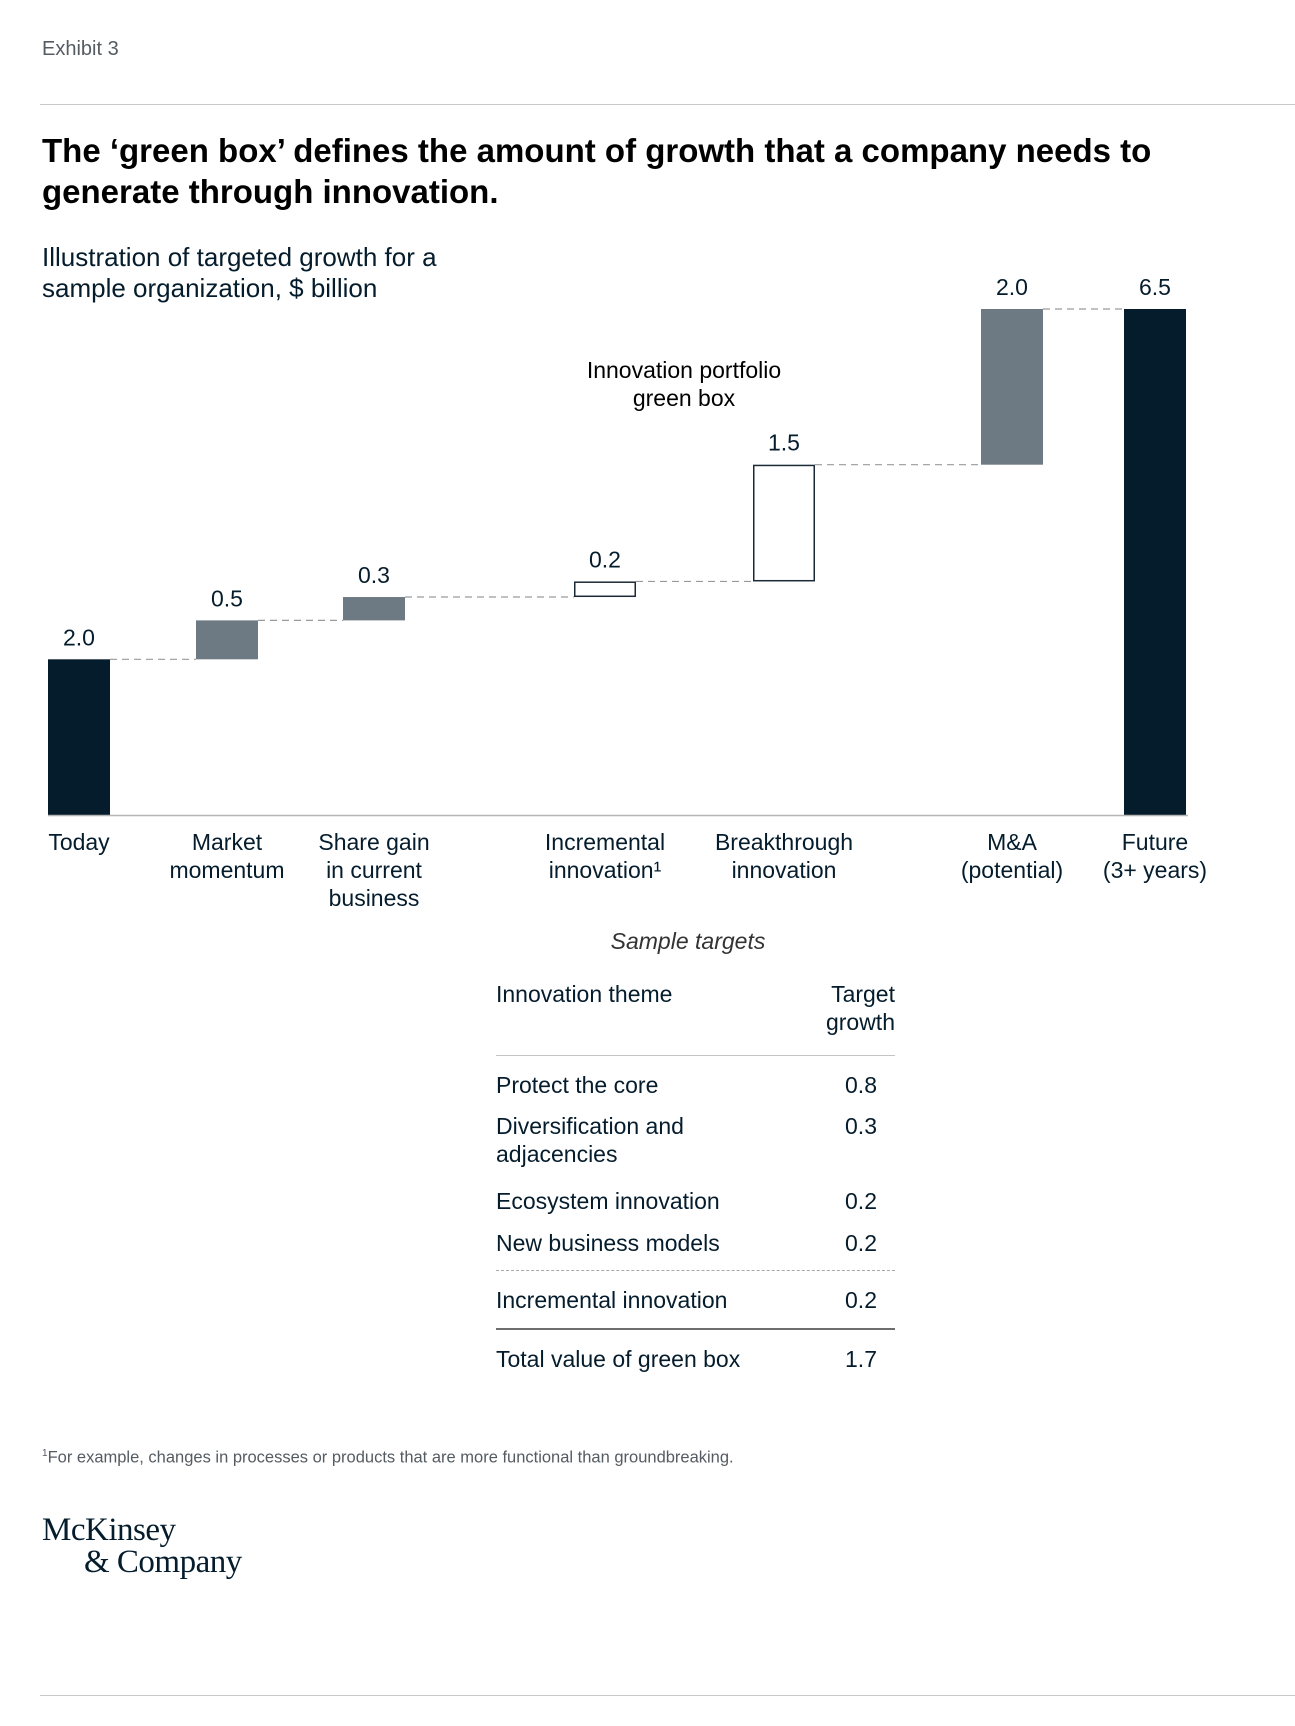 The width and height of the screenshot is (1295, 1726). I want to click on mckinsey-logo: McKinsey & Company, so click(142, 1546).